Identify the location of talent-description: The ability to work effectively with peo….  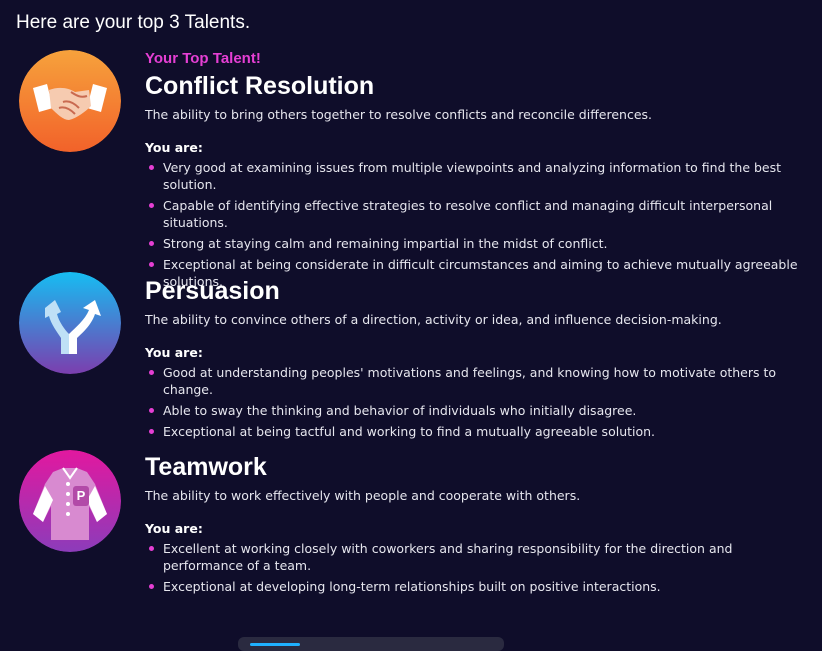
(363, 495).